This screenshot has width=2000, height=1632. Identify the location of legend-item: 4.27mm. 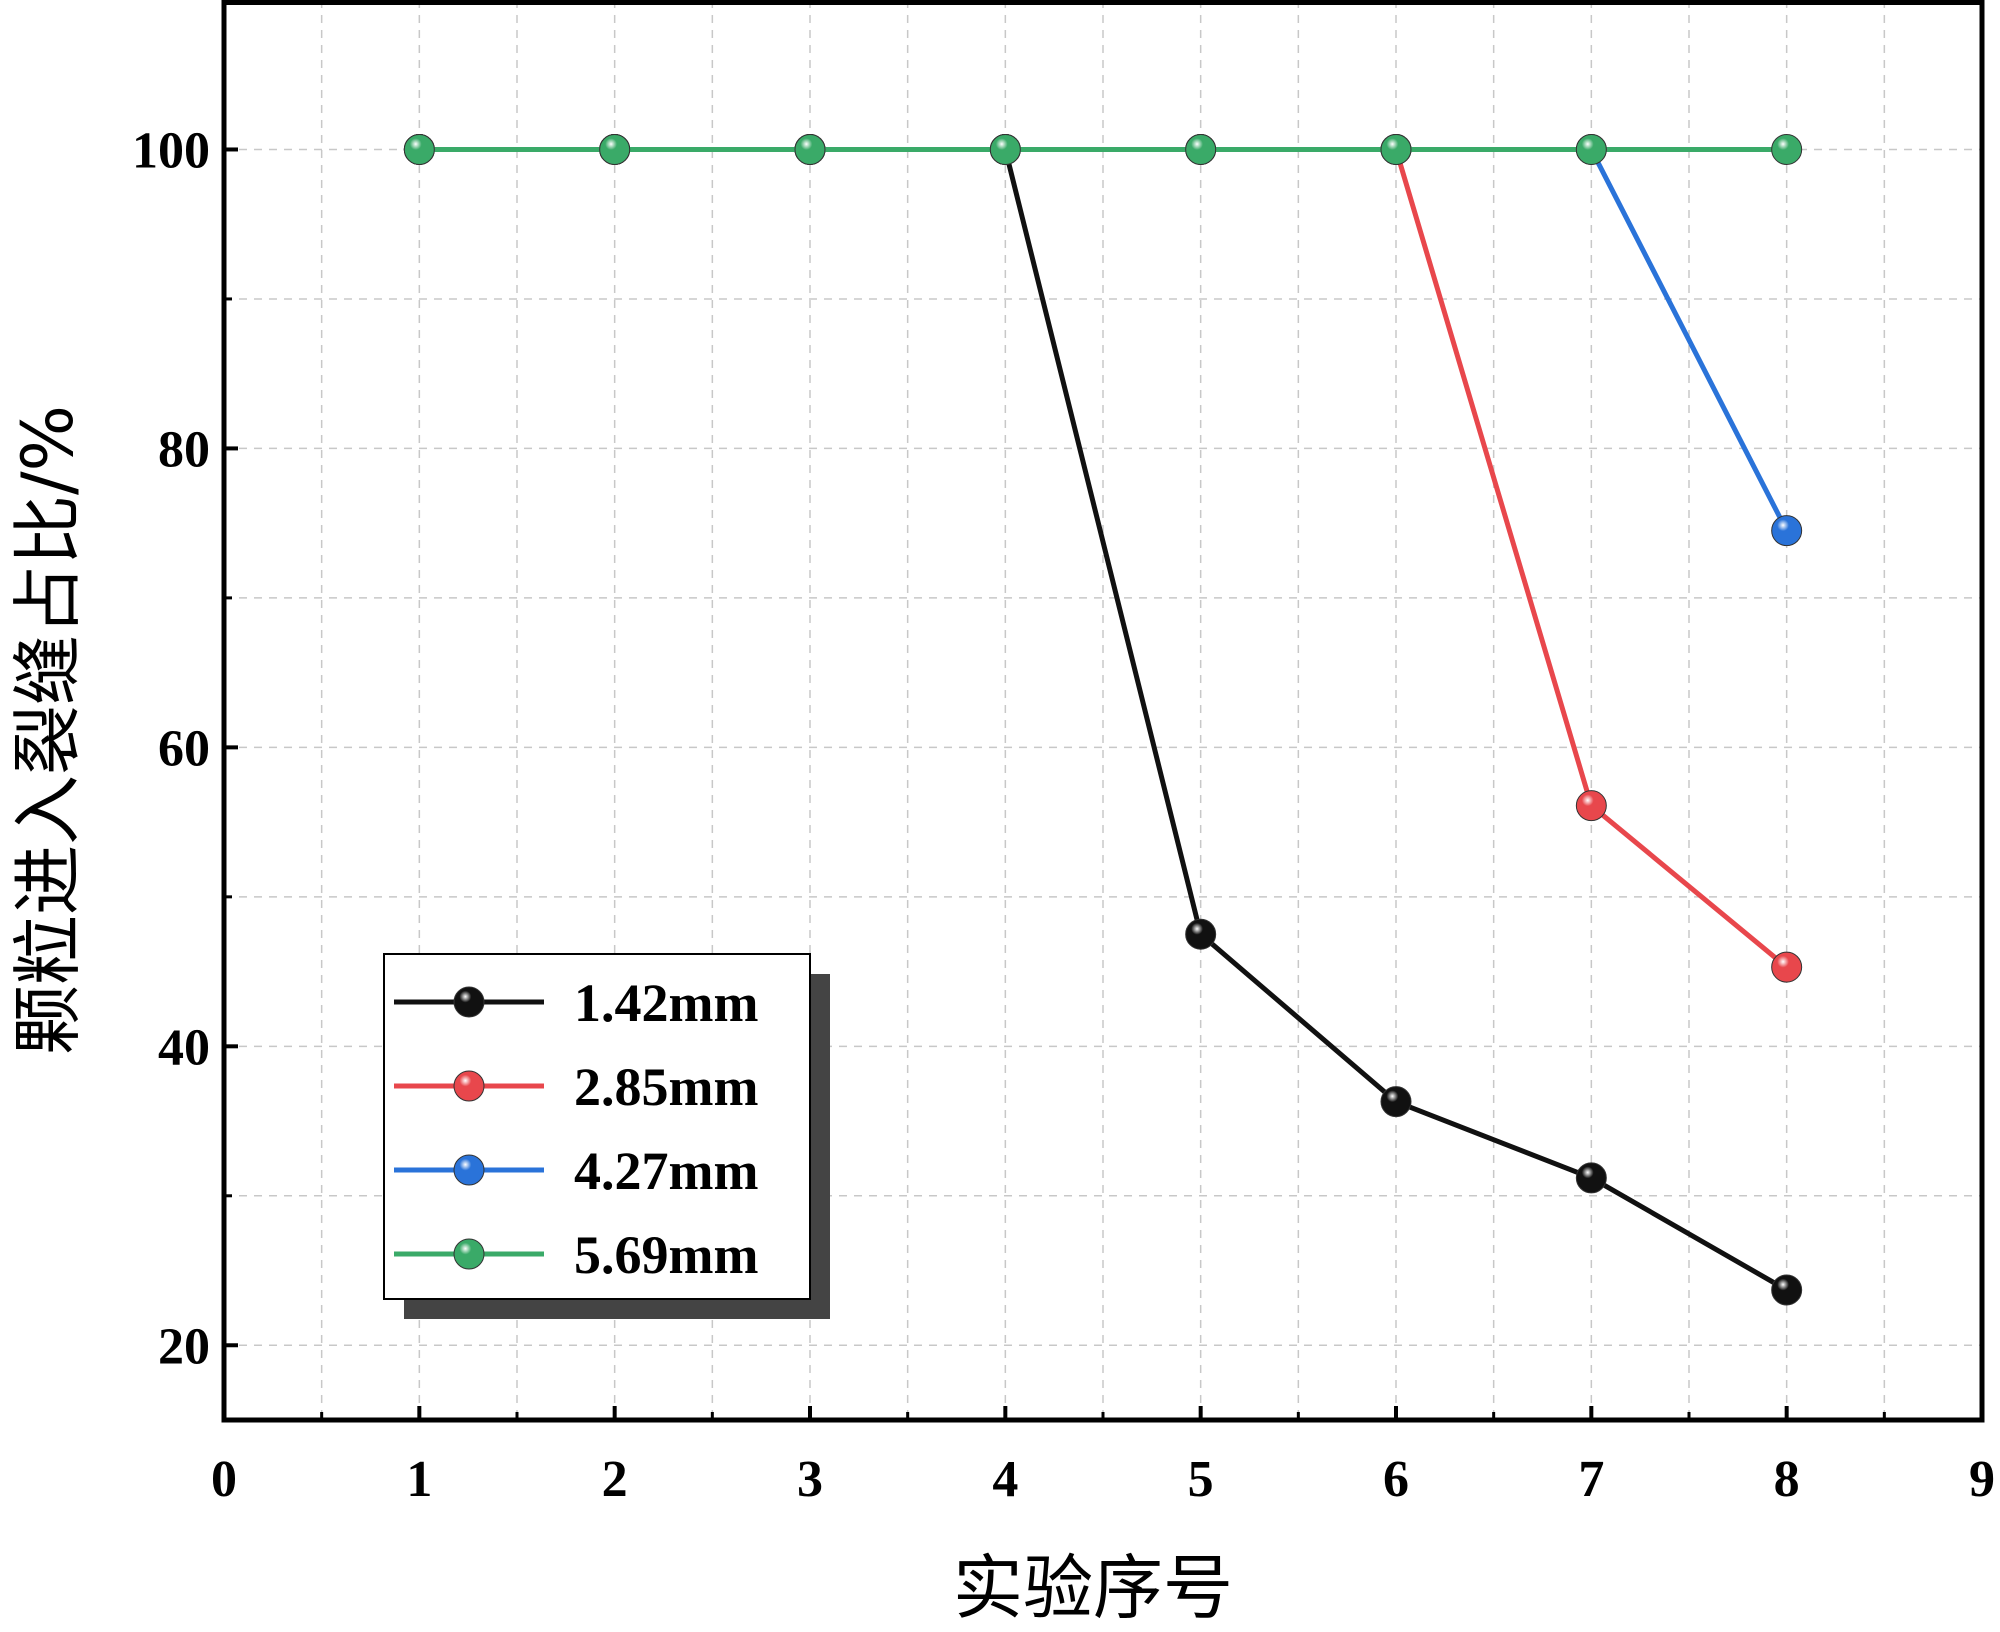
(576, 1171).